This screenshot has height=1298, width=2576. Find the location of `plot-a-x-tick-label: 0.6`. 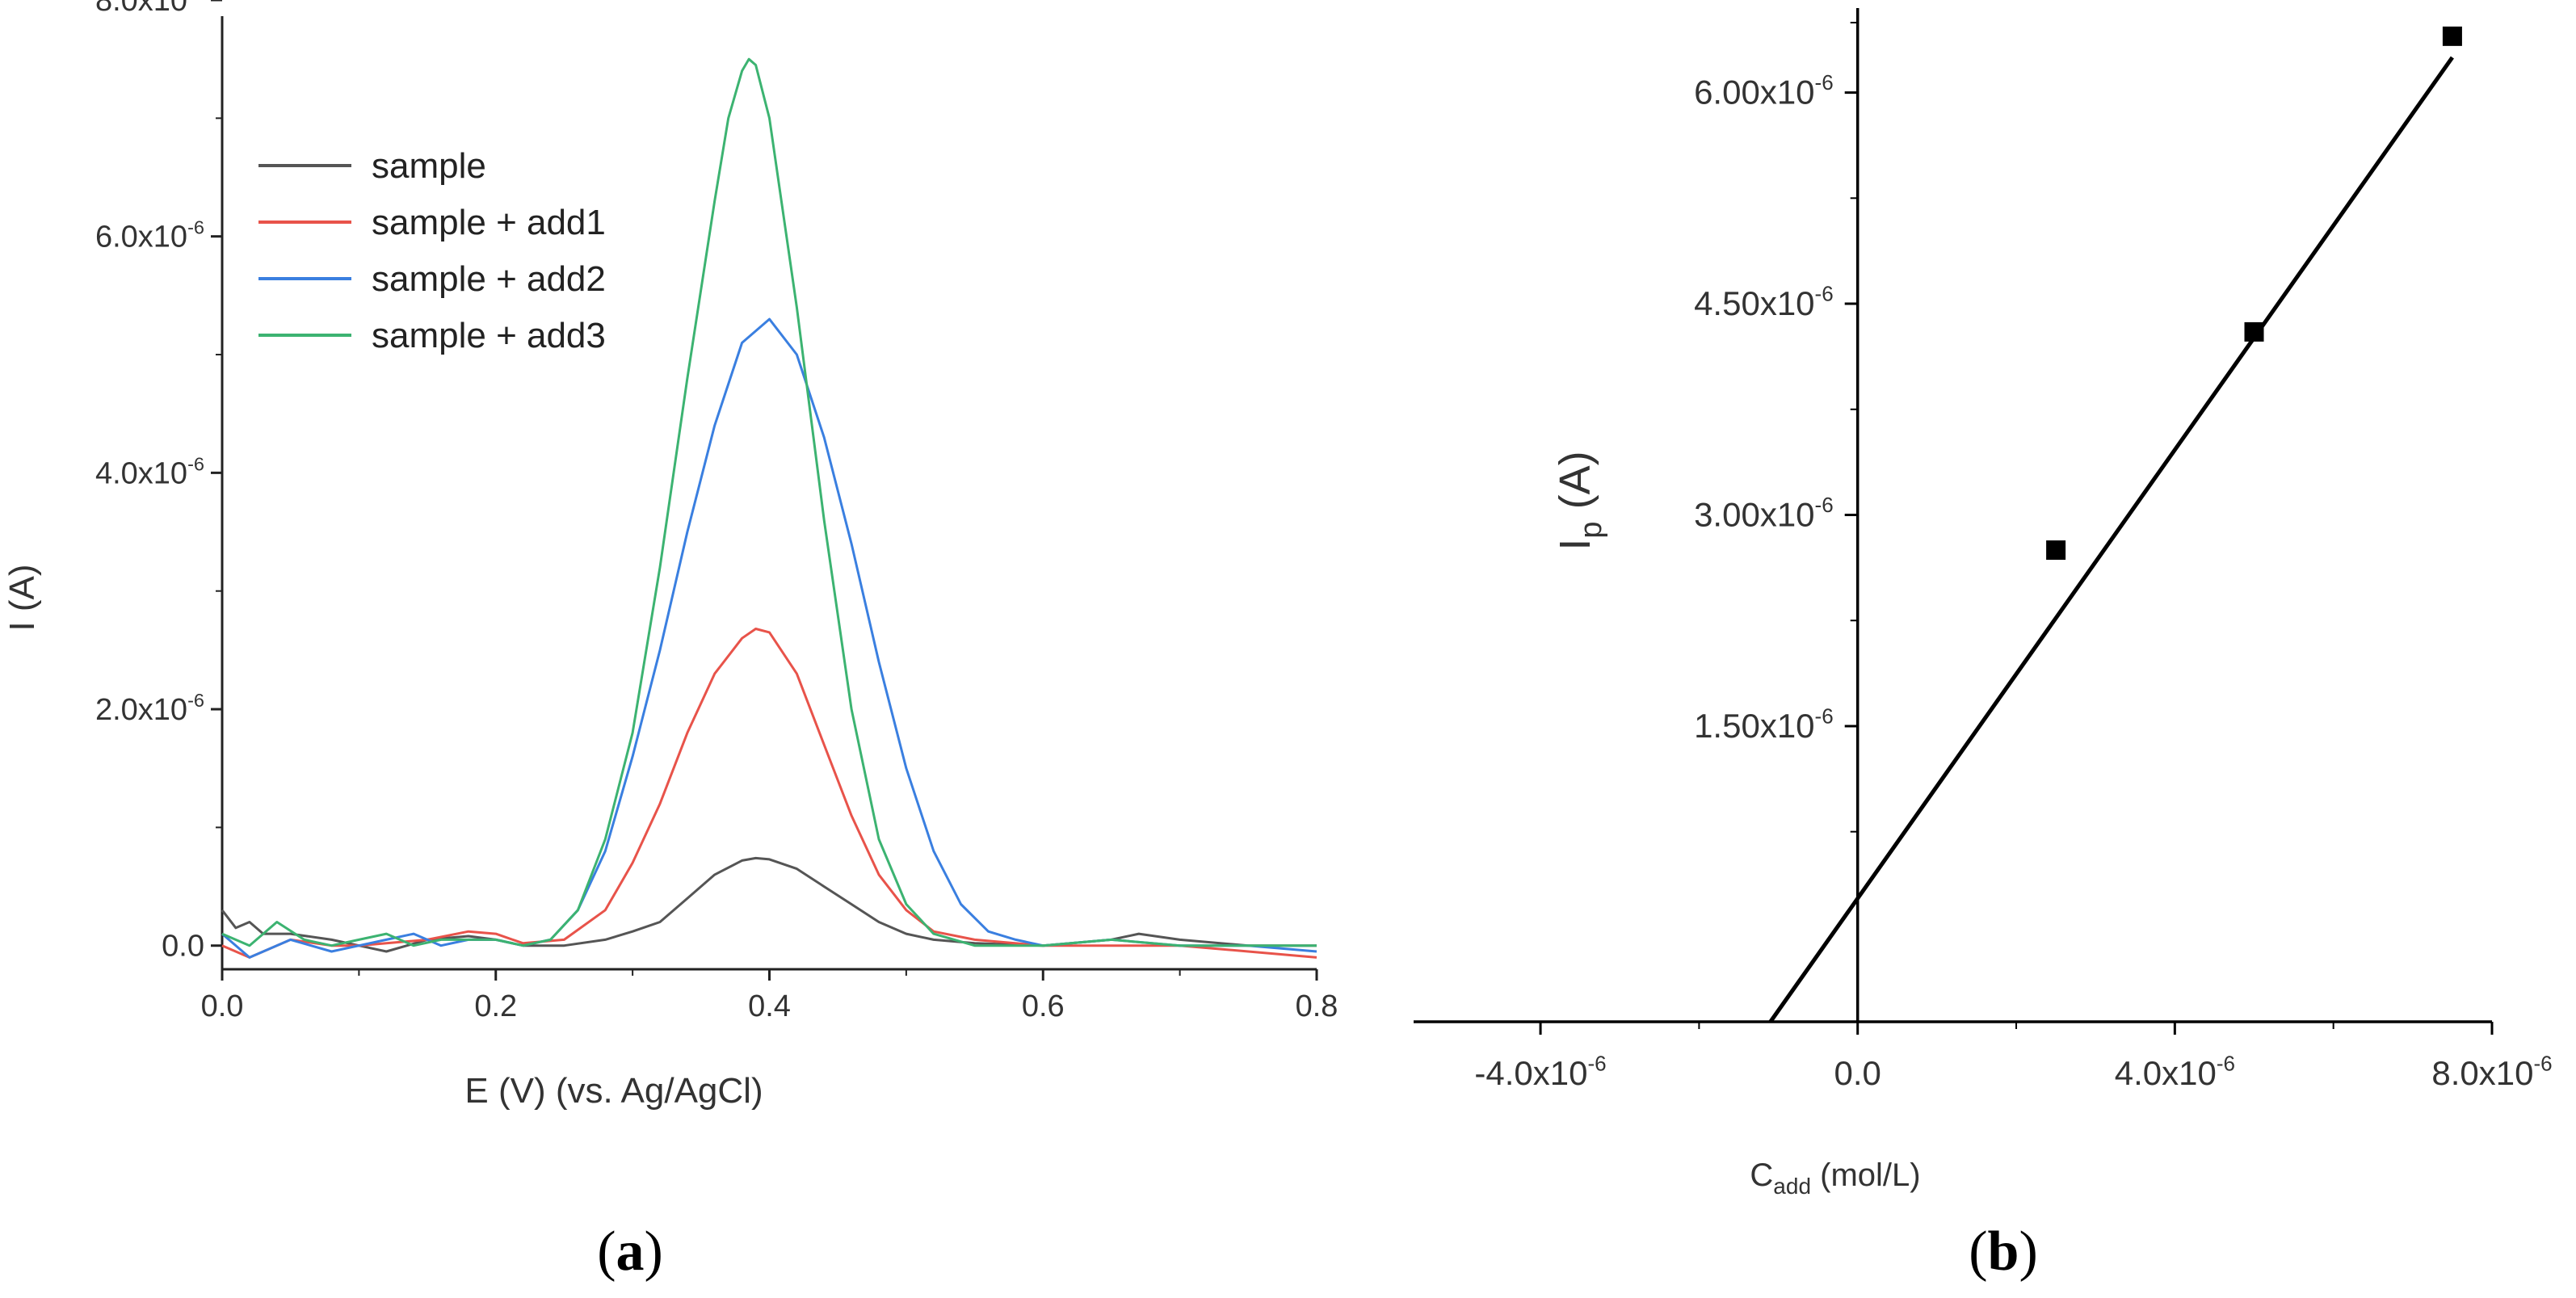

plot-a-x-tick-label: 0.6 is located at coordinates (1043, 1006).